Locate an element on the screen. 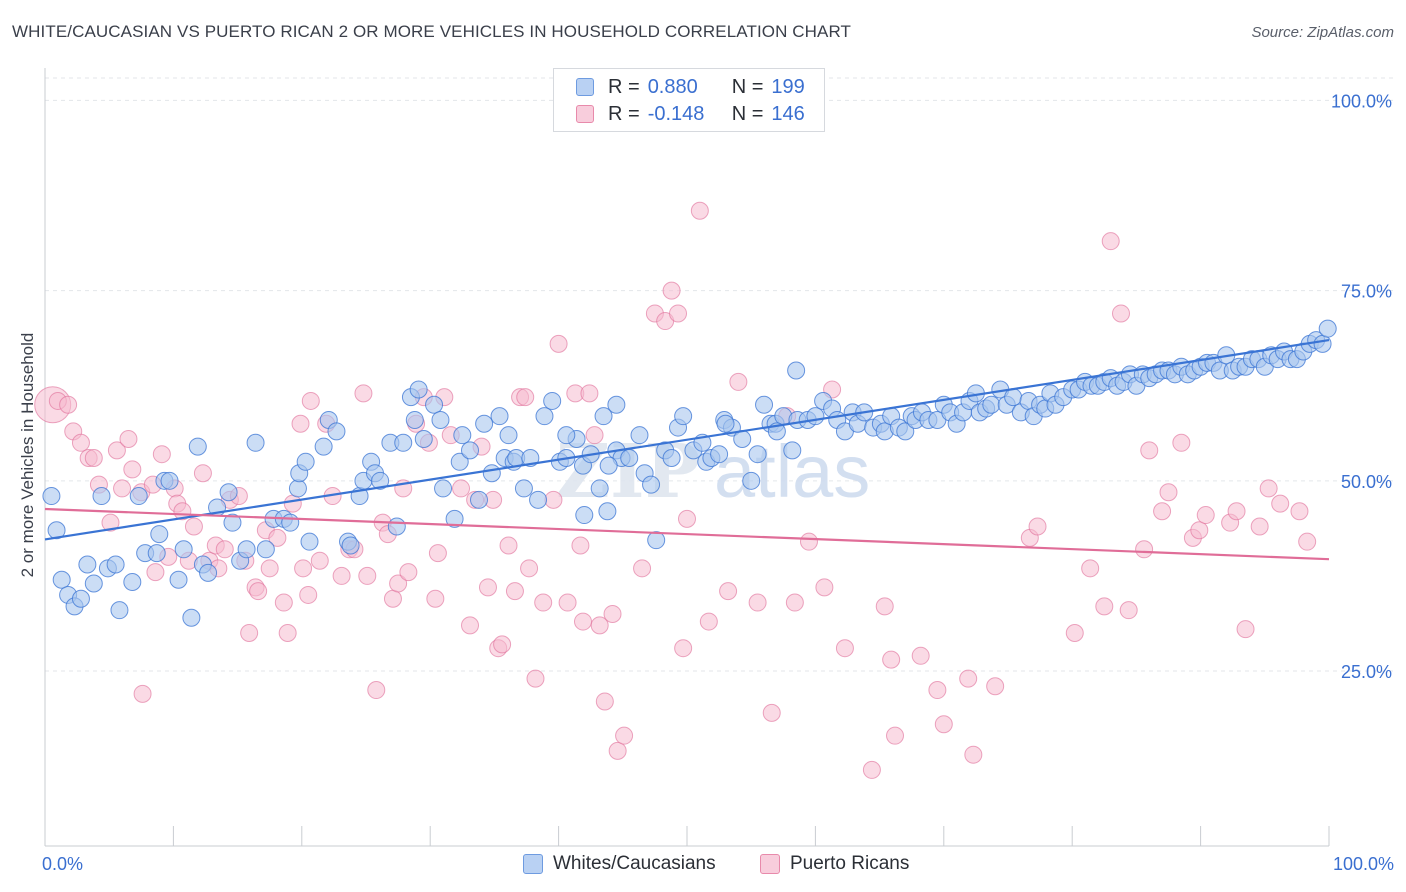  legend-n-value-whites: 199 is located at coordinates (788, 86).